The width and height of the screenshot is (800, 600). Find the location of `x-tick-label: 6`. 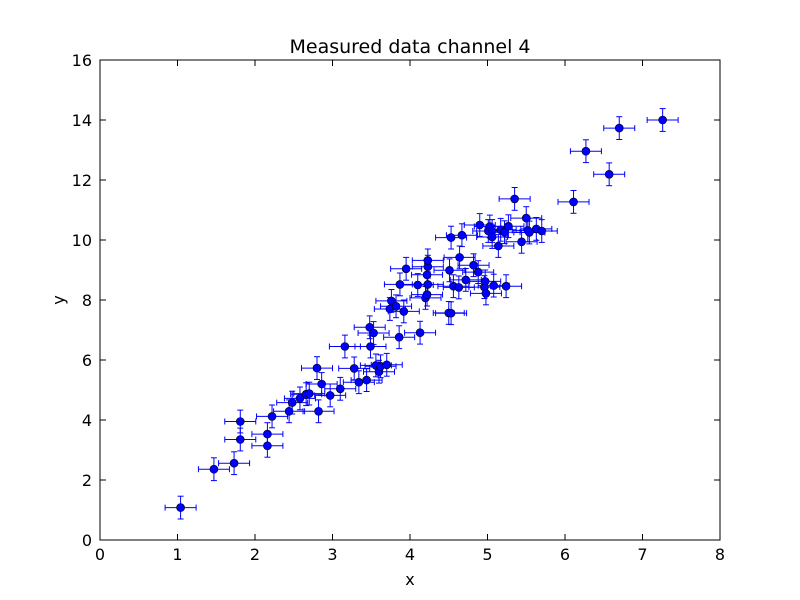

x-tick-label: 6 is located at coordinates (565, 554).